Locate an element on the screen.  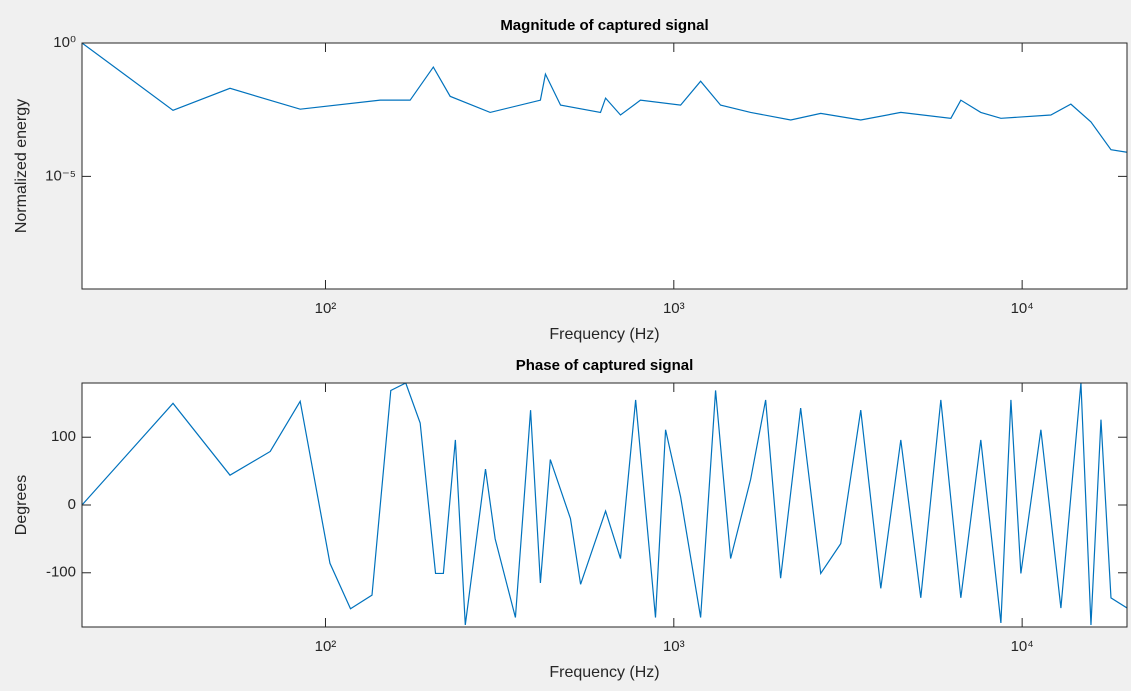
chart-title: Magnitude of captured signal is located at coordinates (604, 25).